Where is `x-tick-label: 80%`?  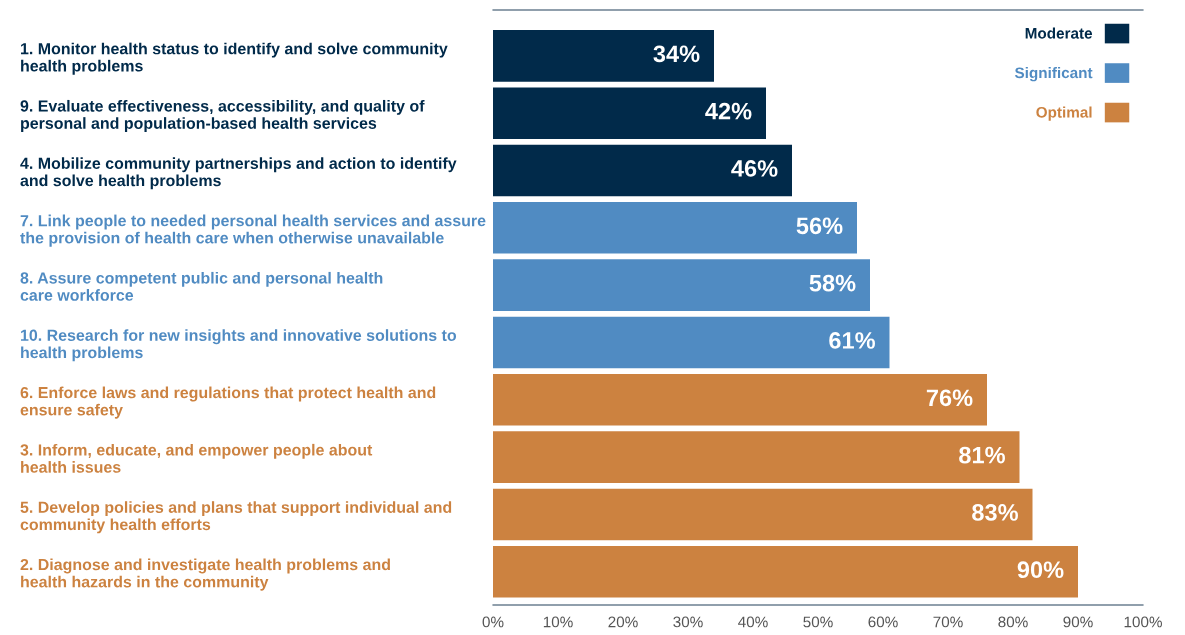
x-tick-label: 80% is located at coordinates (1013, 622).